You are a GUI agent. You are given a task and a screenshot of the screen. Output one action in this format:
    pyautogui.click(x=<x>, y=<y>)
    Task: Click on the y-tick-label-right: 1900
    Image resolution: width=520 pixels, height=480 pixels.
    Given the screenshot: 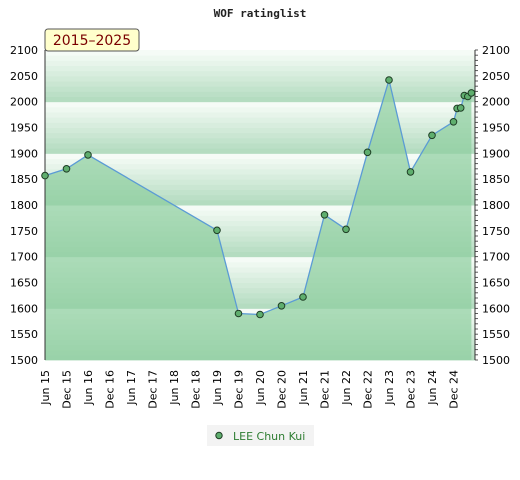 What is the action you would take?
    pyautogui.click(x=496, y=153)
    